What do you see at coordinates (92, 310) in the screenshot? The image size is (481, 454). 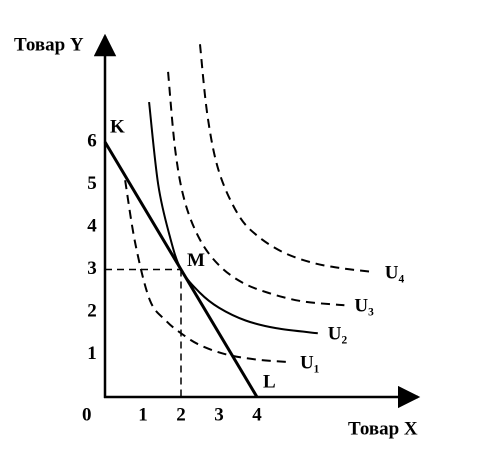 I see `y-tick-label: 2` at bounding box center [92, 310].